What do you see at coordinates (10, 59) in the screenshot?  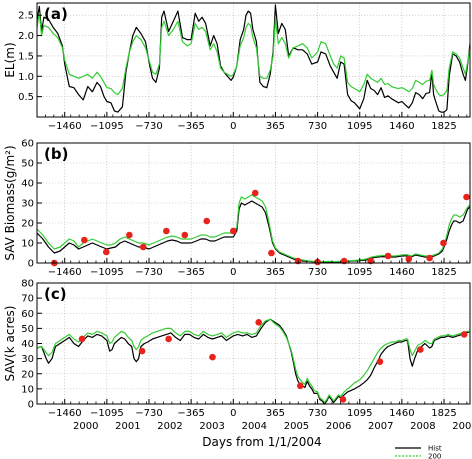 I see `y-axis-label: EL(m)` at bounding box center [10, 59].